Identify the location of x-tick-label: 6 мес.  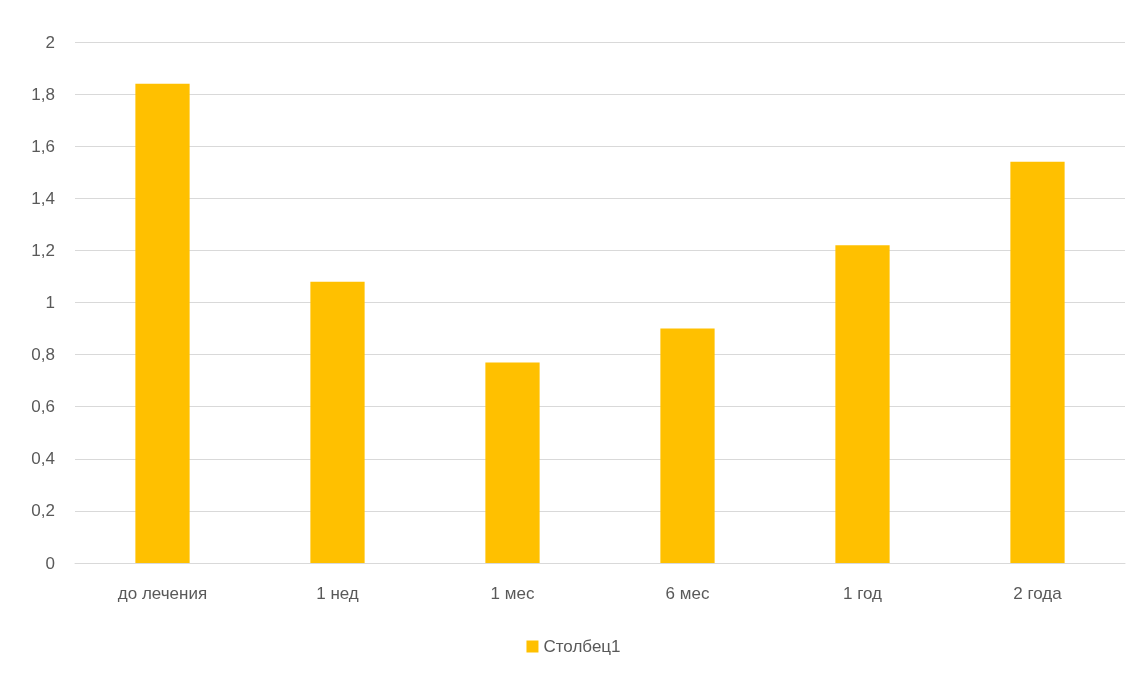
(687, 593).